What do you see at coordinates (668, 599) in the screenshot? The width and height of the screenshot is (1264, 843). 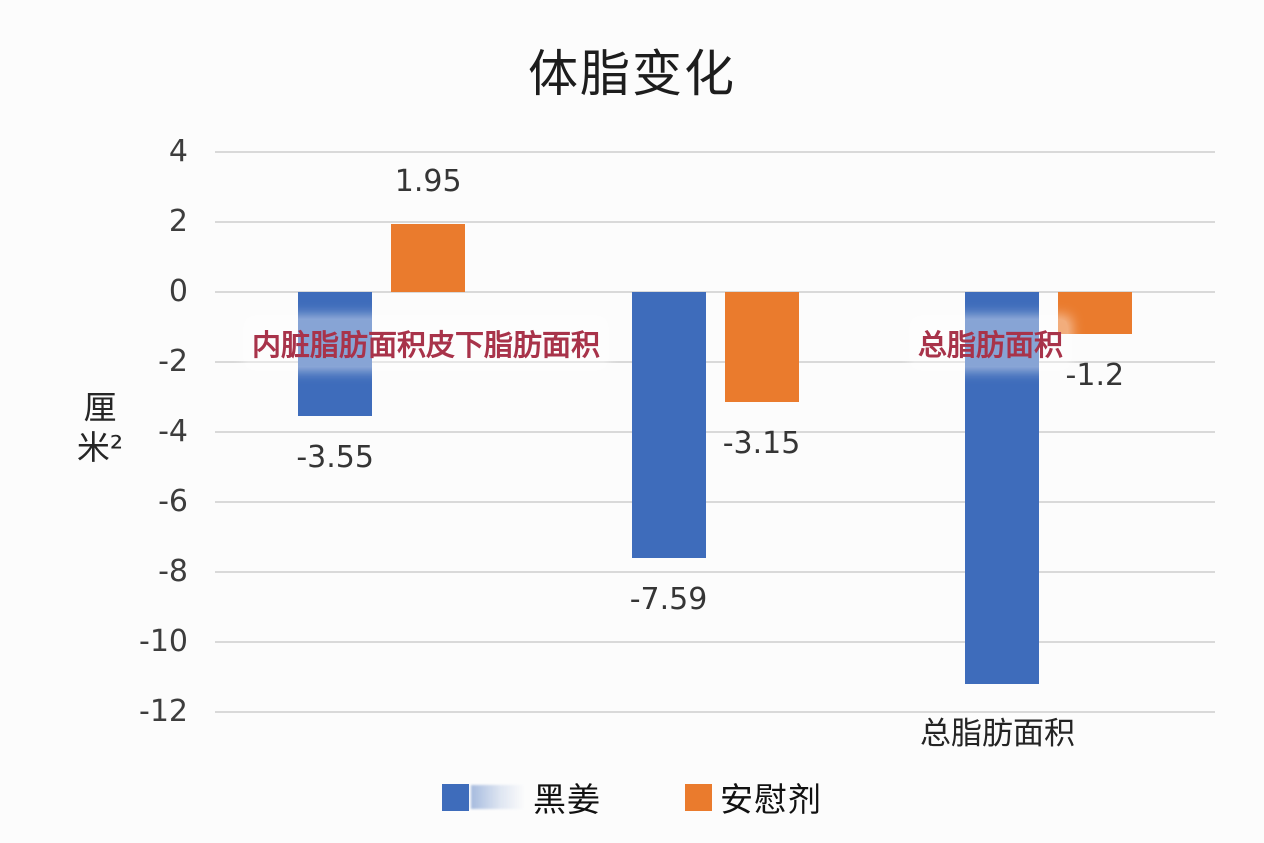 I see `bar-label-series-1-group-2: -7.59` at bounding box center [668, 599].